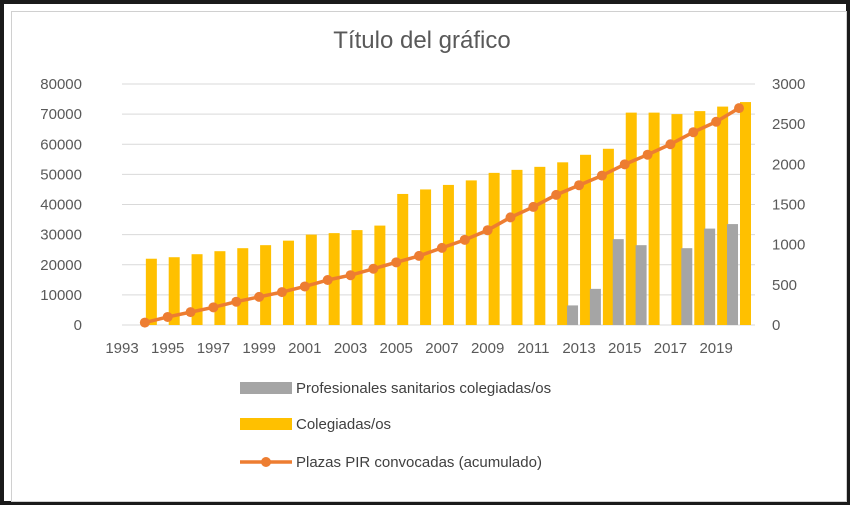 The width and height of the screenshot is (850, 505). I want to click on y-right-tick-label: 2500, so click(788, 124).